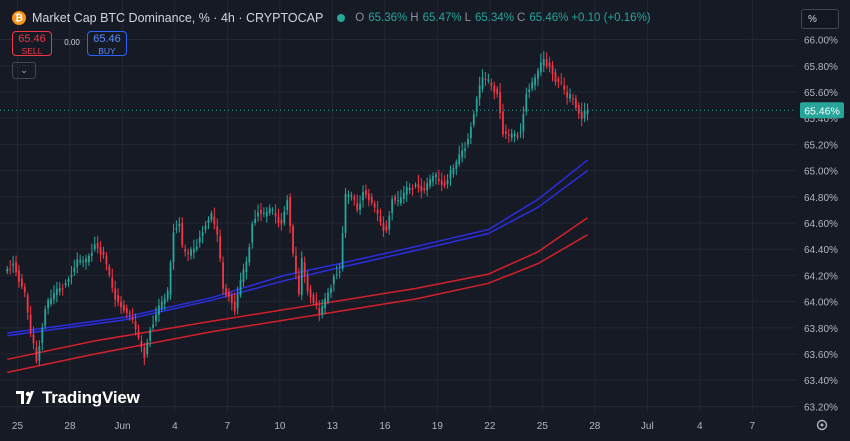  I want to click on collapse-chevron-icon: ⌄, so click(24, 70).